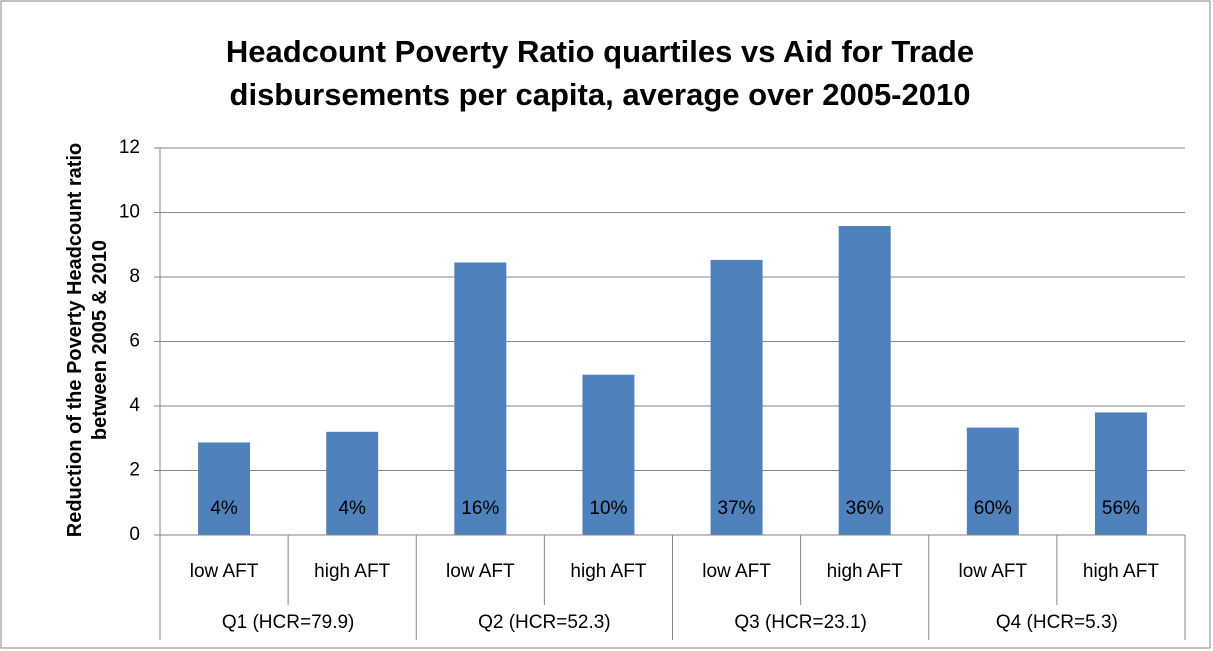  I want to click on y-tick-label: 6, so click(134, 341).